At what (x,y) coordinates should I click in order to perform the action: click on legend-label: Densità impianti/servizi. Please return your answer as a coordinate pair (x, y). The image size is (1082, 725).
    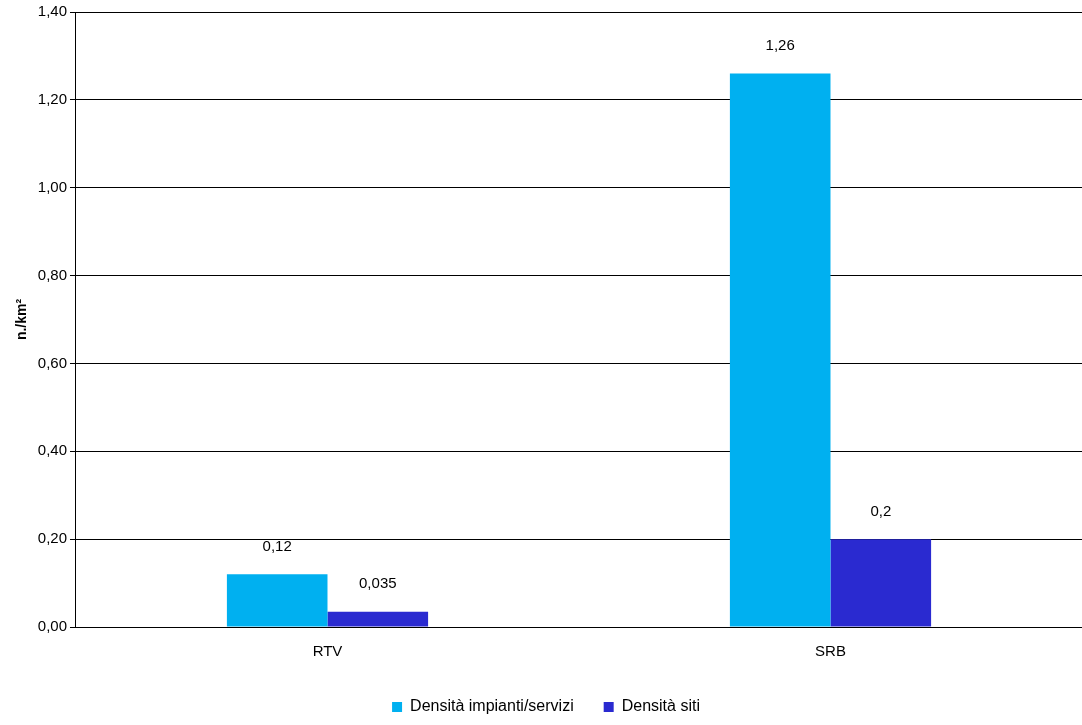
    Looking at the image, I should click on (492, 706).